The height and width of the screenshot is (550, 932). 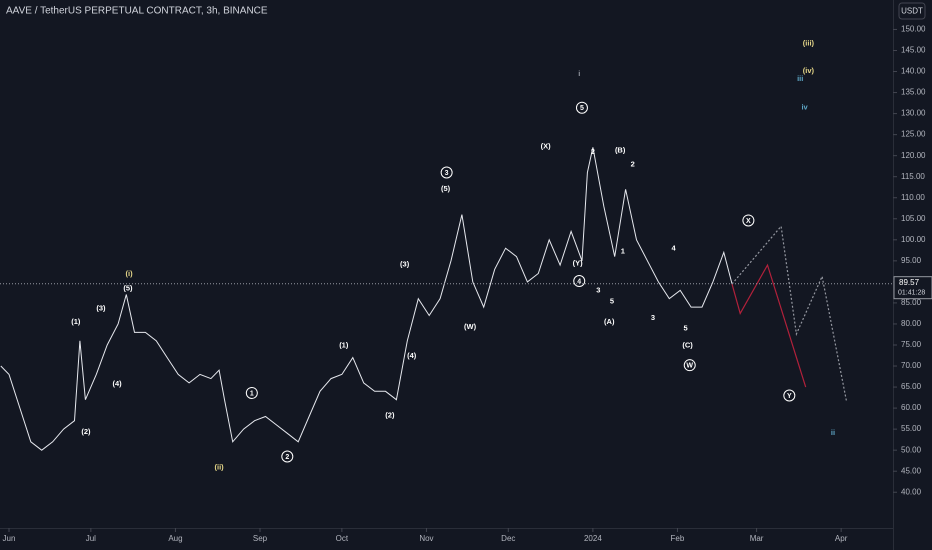 I want to click on currency-button, so click(x=912, y=11).